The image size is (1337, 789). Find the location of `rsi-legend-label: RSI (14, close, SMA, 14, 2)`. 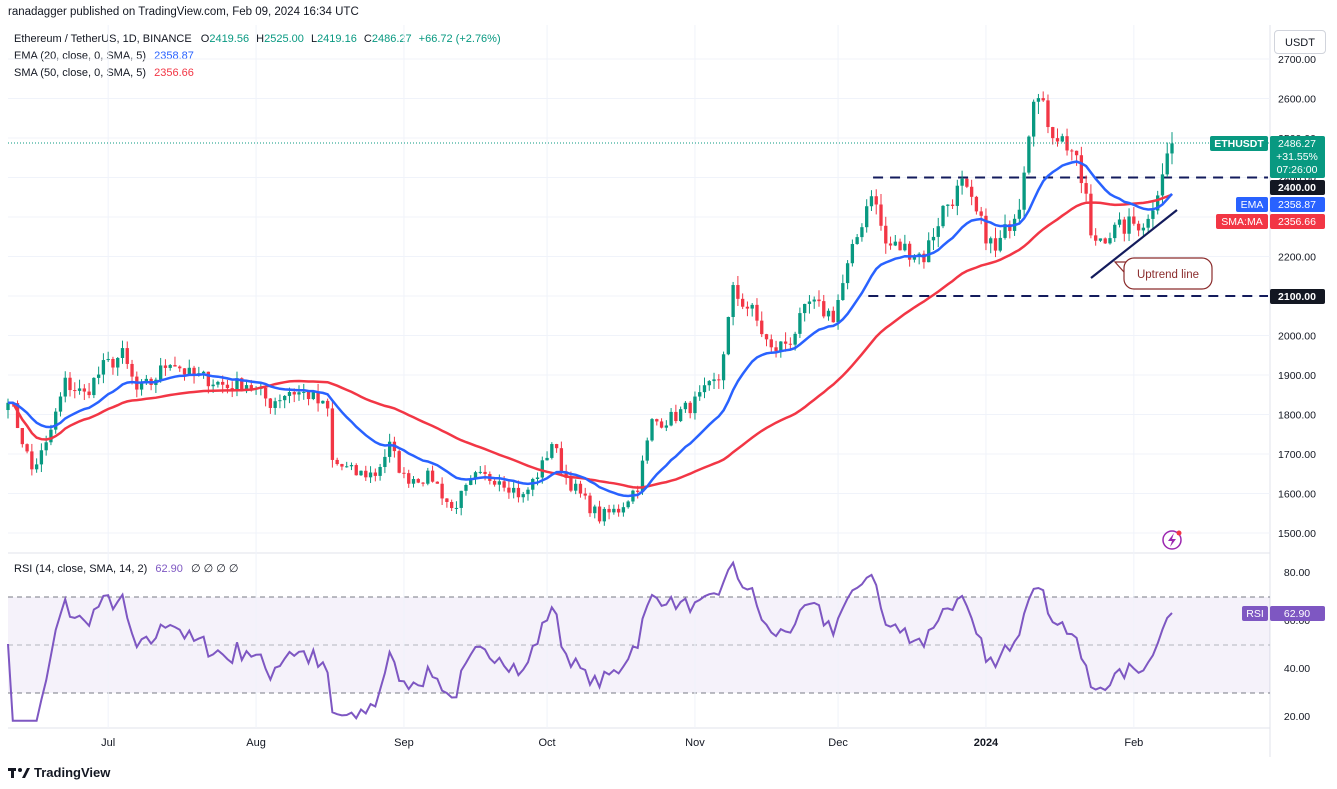

rsi-legend-label: RSI (14, close, SMA, 14, 2) is located at coordinates (81, 569).